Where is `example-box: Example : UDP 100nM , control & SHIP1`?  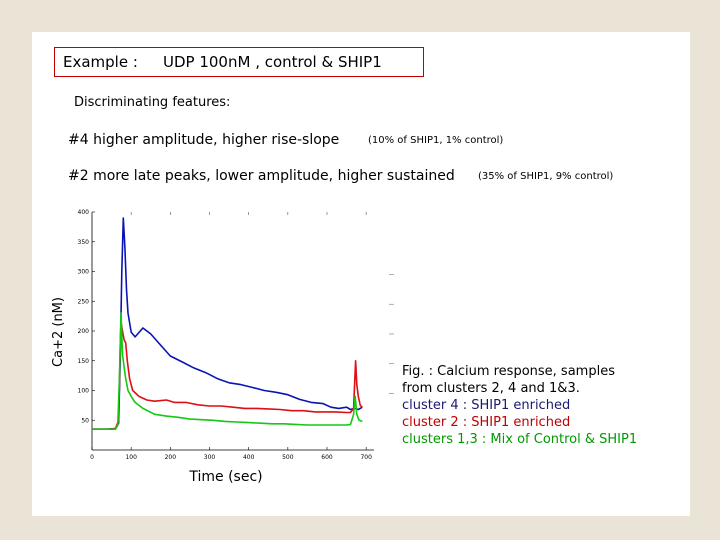 example-box: Example : UDP 100nM , control & SHIP1 is located at coordinates (239, 62).